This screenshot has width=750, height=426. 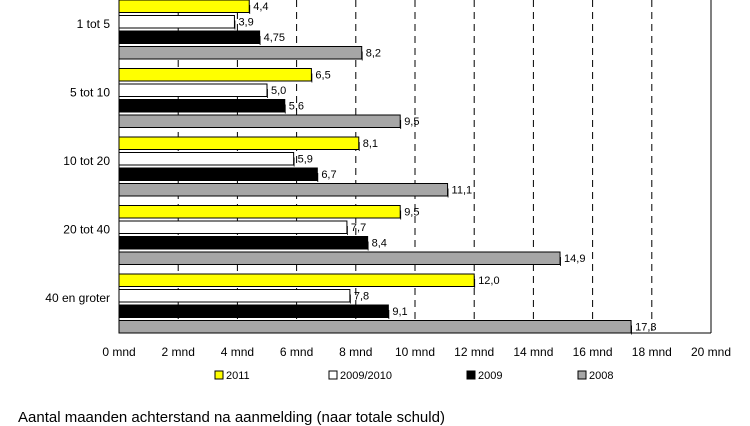 I want to click on data-label: 8,2, so click(x=373, y=54).